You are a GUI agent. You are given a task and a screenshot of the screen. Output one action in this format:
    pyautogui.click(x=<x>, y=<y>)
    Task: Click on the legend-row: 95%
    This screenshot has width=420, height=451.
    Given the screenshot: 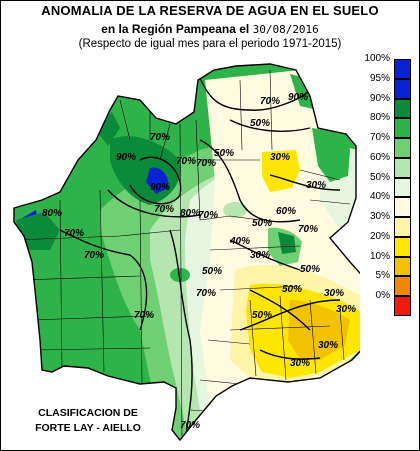 What is the action you would take?
    pyautogui.click(x=388, y=86)
    